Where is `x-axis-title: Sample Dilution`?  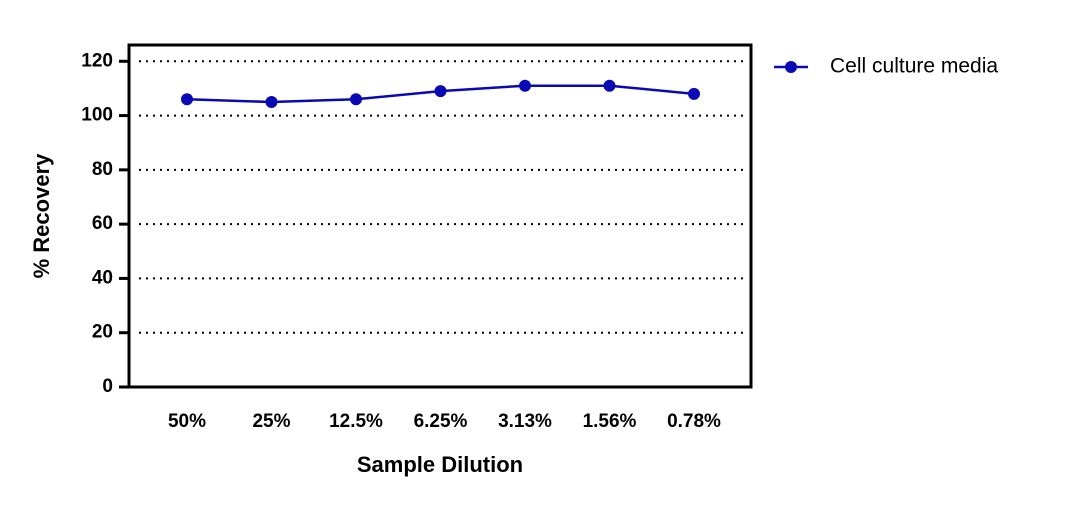 x-axis-title: Sample Dilution is located at coordinates (440, 464).